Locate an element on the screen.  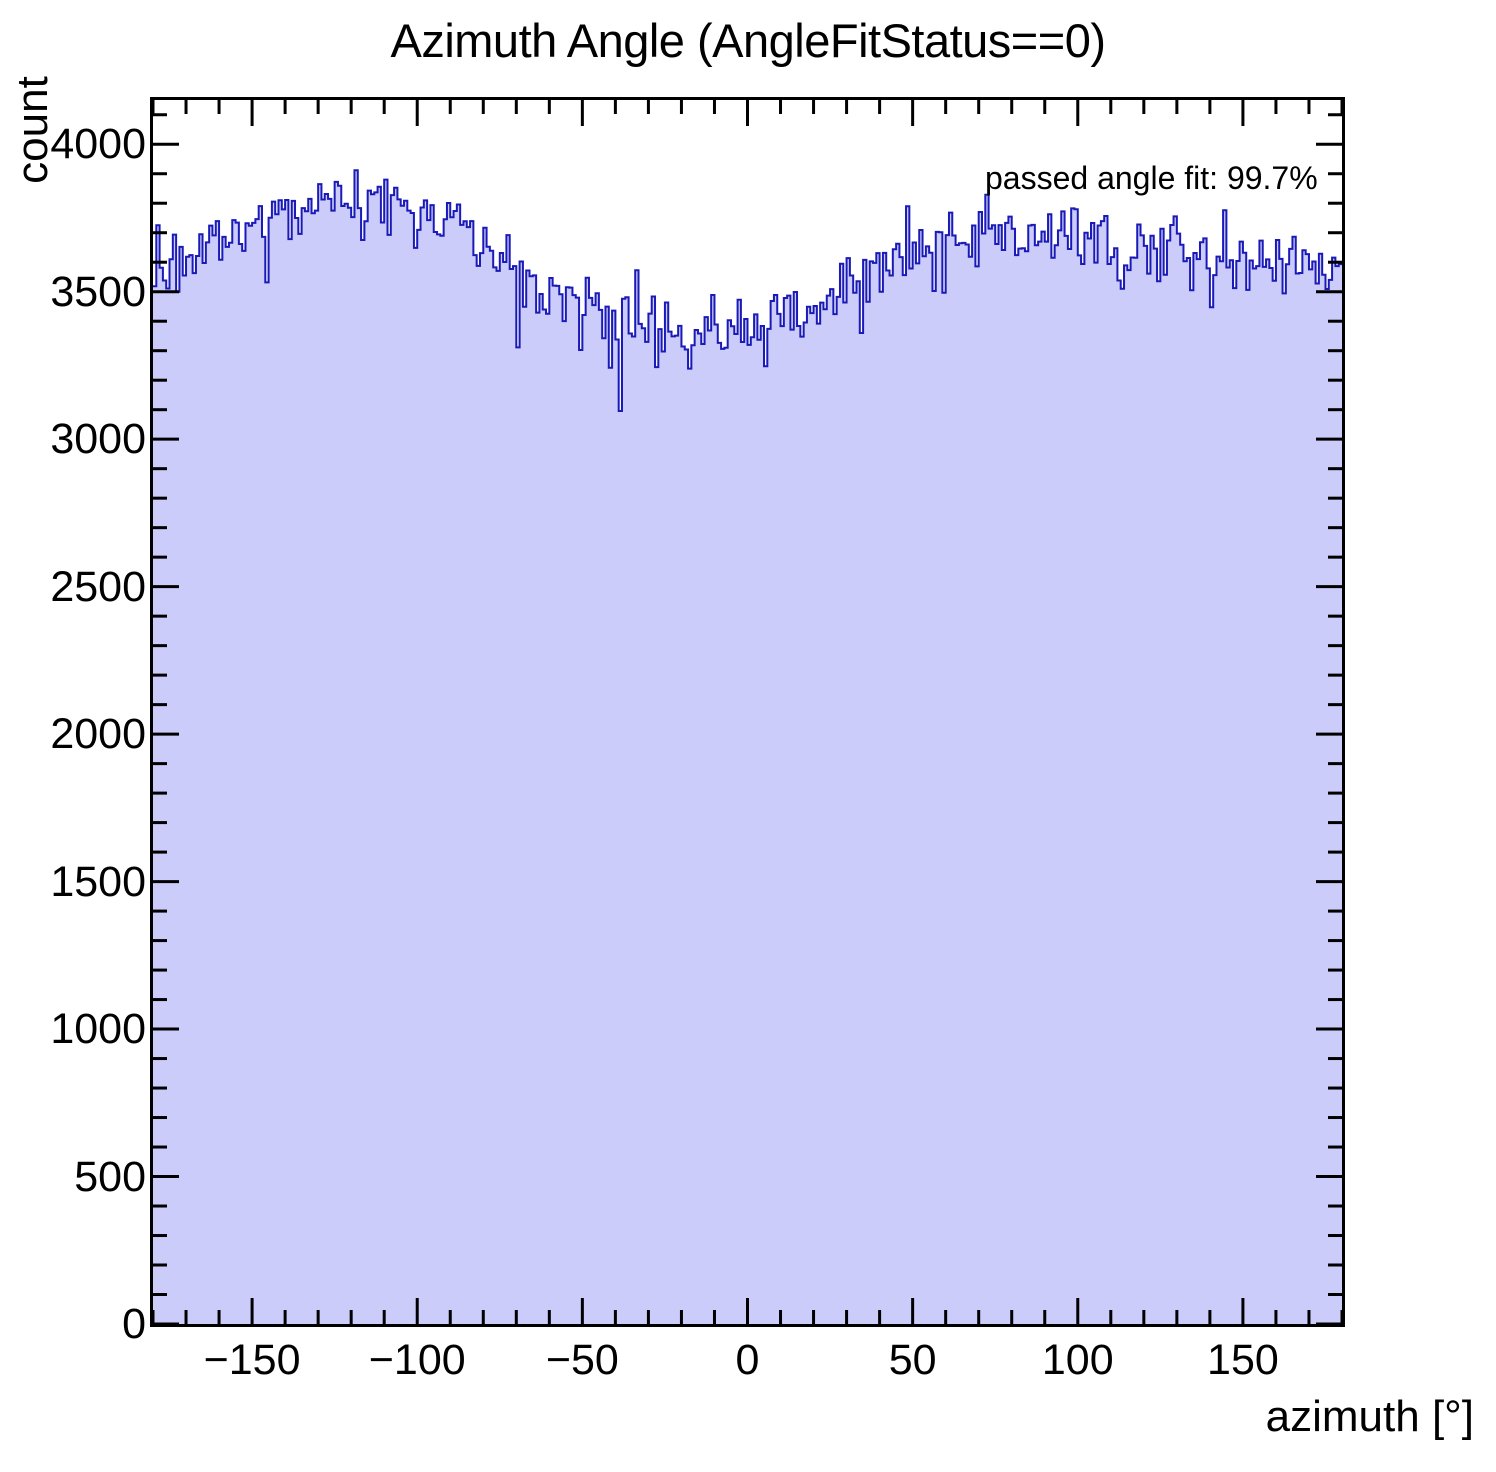
y-tick-label: 500 is located at coordinates (110, 1176).